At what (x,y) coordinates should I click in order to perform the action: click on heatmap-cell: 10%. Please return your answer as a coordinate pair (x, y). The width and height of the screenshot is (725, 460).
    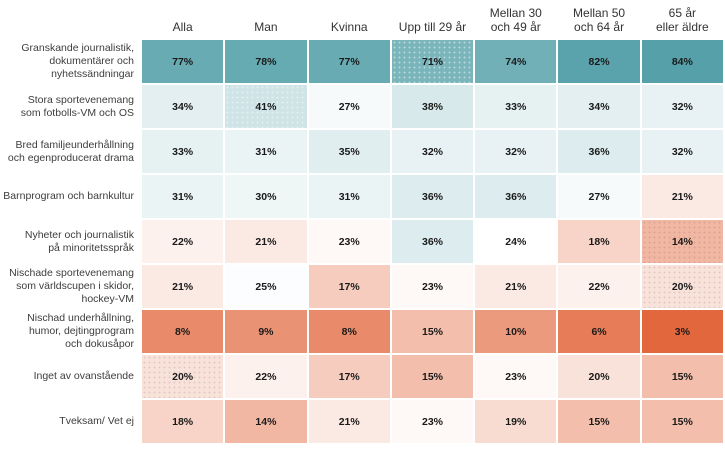
    Looking at the image, I should click on (516, 331).